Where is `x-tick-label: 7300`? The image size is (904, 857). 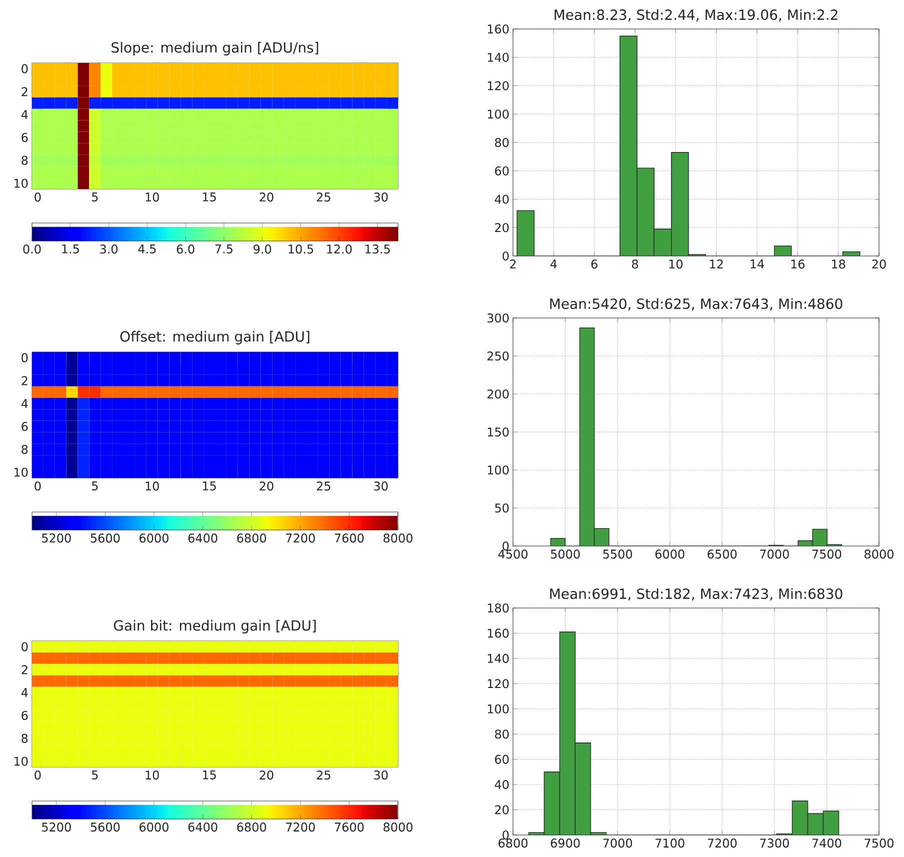
x-tick-label: 7300 is located at coordinates (774, 843).